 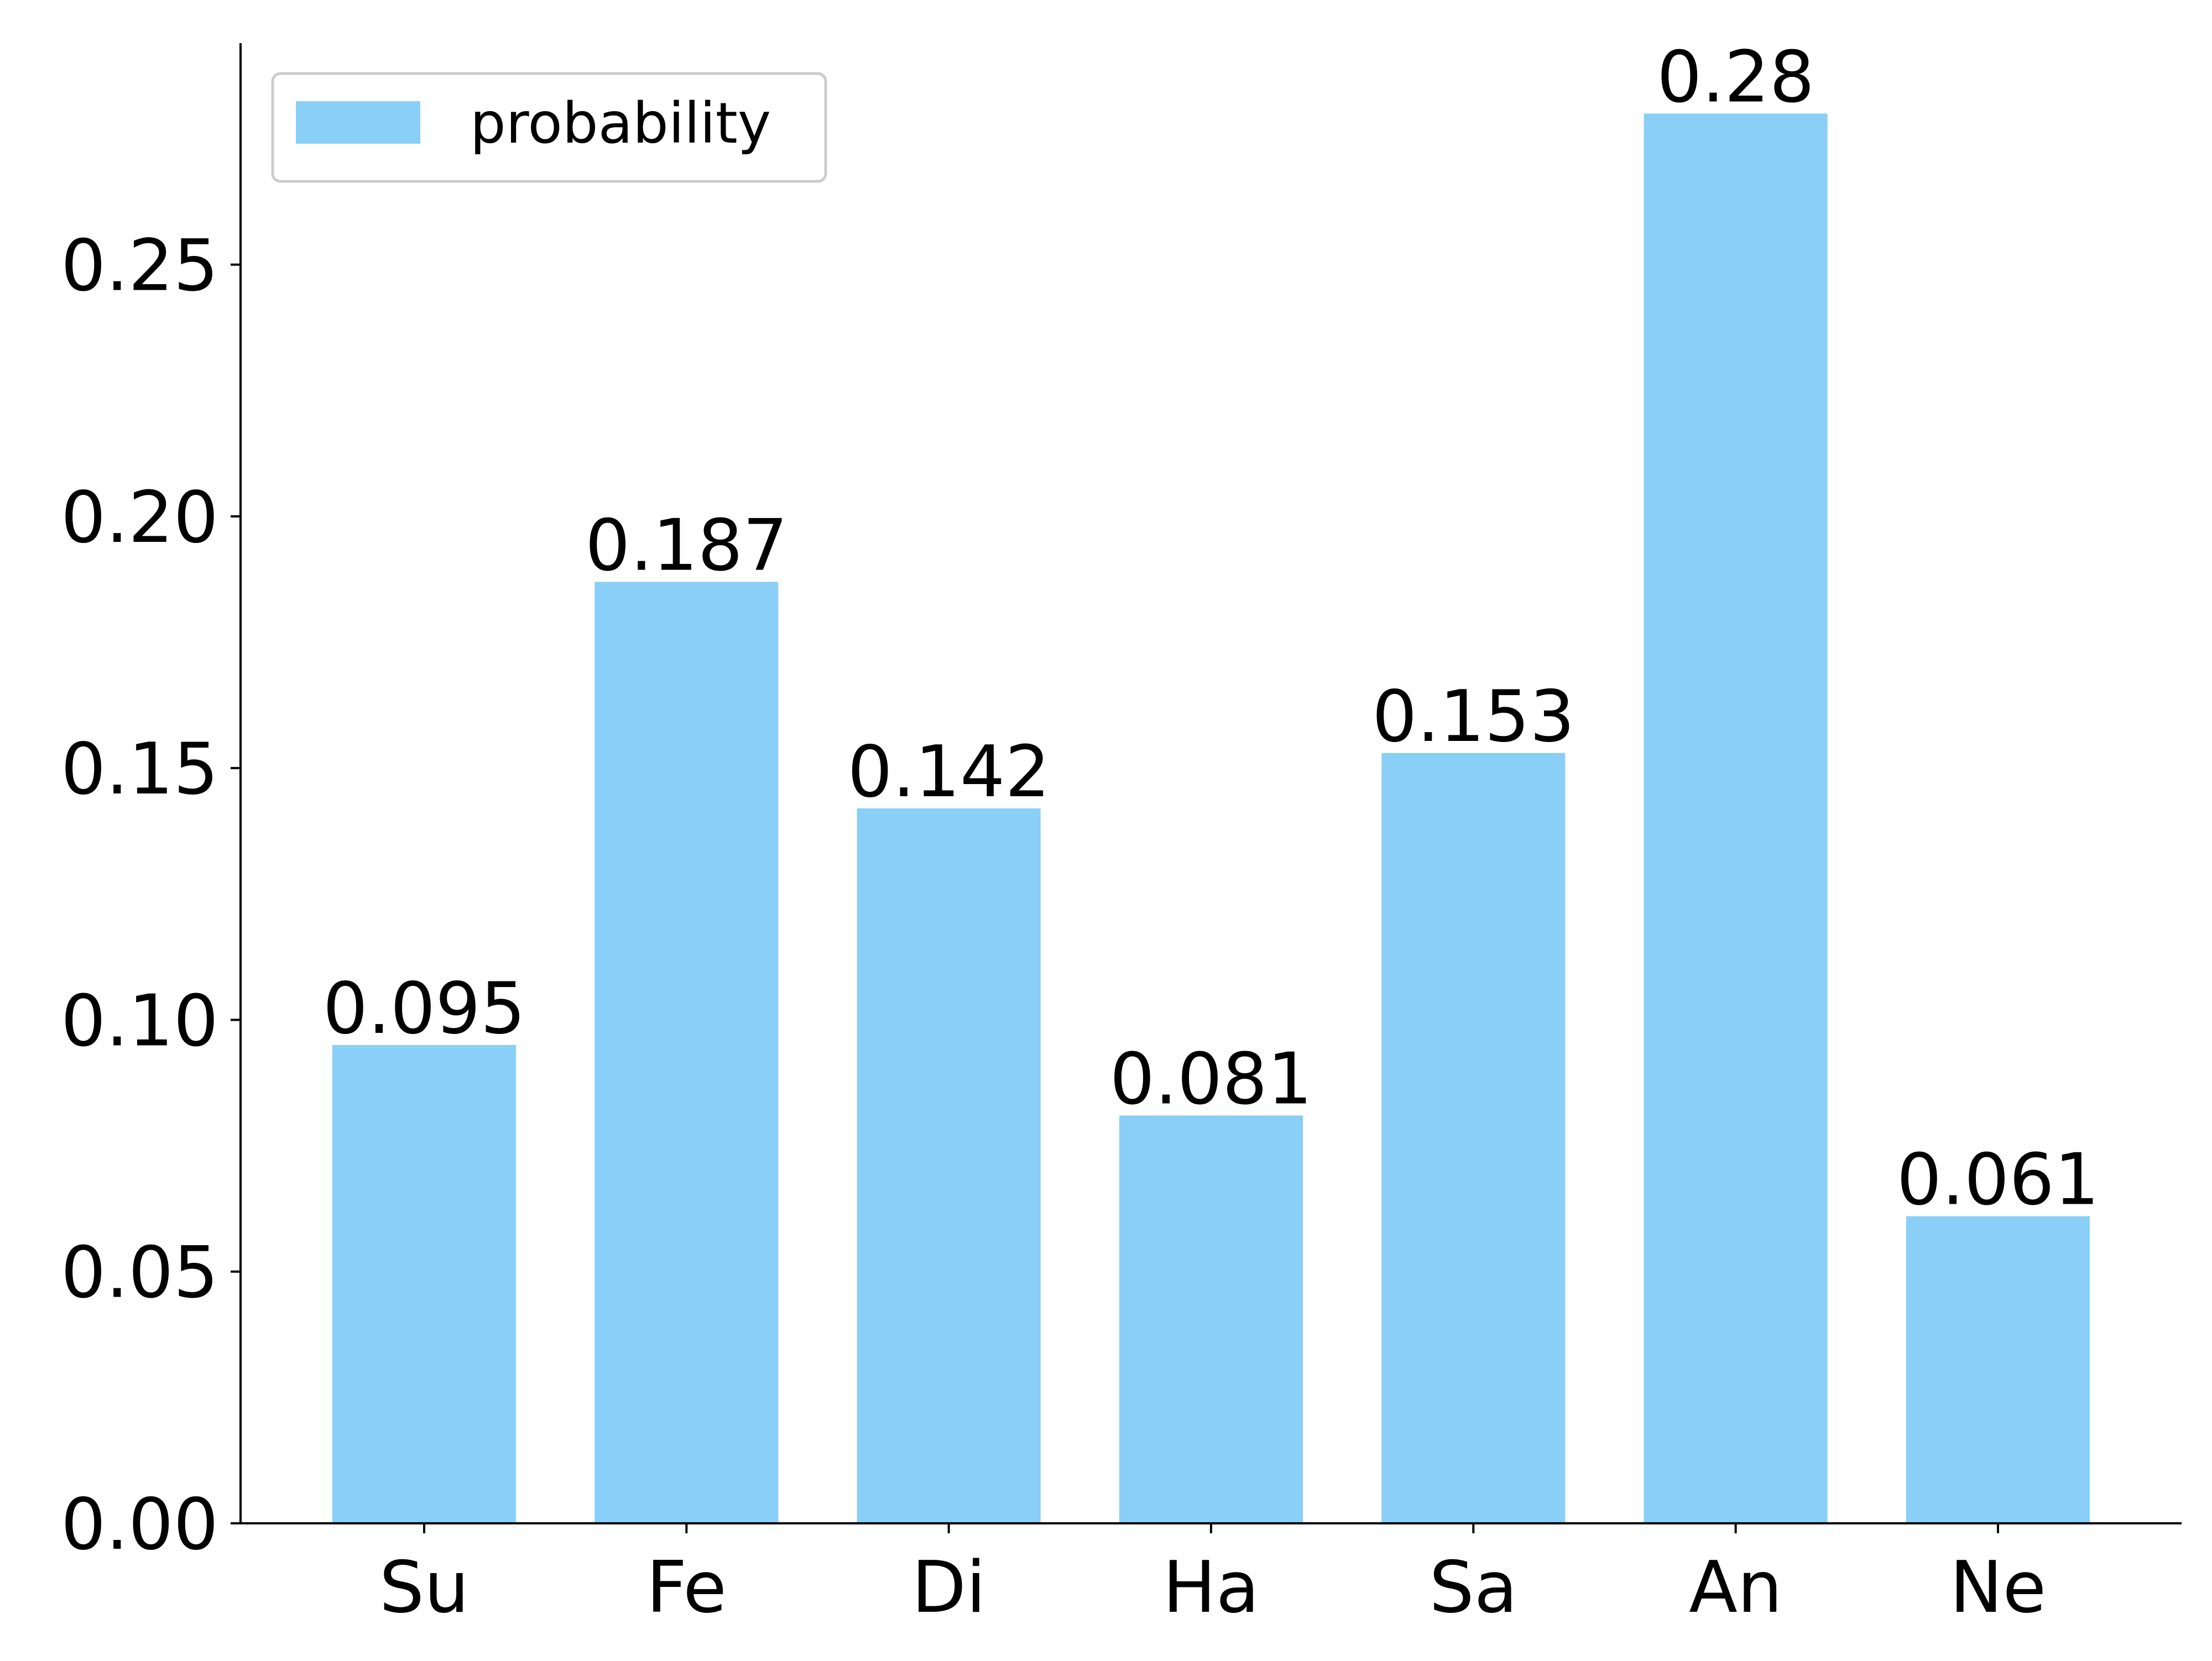 What do you see at coordinates (425, 1284) in the screenshot?
I see `bar-su` at bounding box center [425, 1284].